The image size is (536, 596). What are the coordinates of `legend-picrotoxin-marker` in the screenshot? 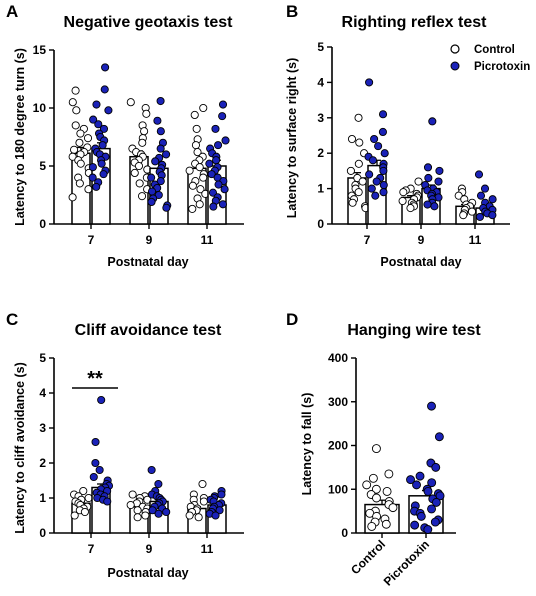 It's located at (455, 66).